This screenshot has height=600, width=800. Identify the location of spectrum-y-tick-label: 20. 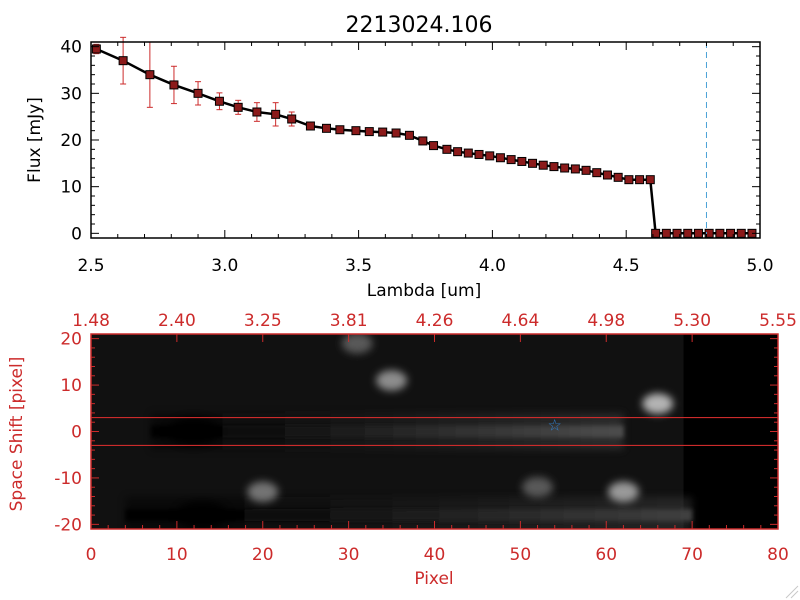
(71, 141).